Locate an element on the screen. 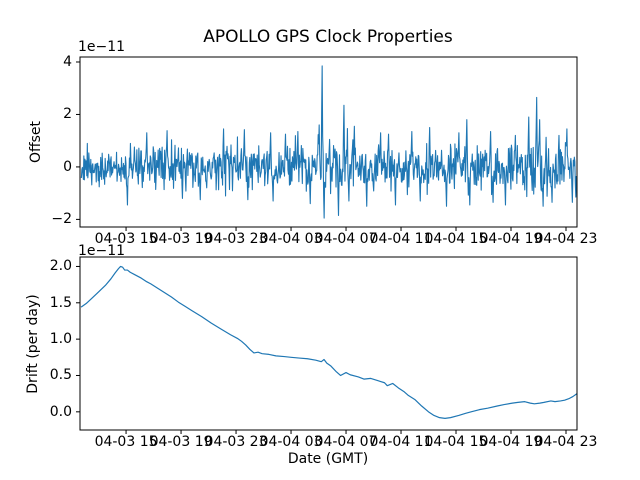 The height and width of the screenshot is (480, 640). offset-x-tick-label: 04-04 23 is located at coordinates (566, 239).